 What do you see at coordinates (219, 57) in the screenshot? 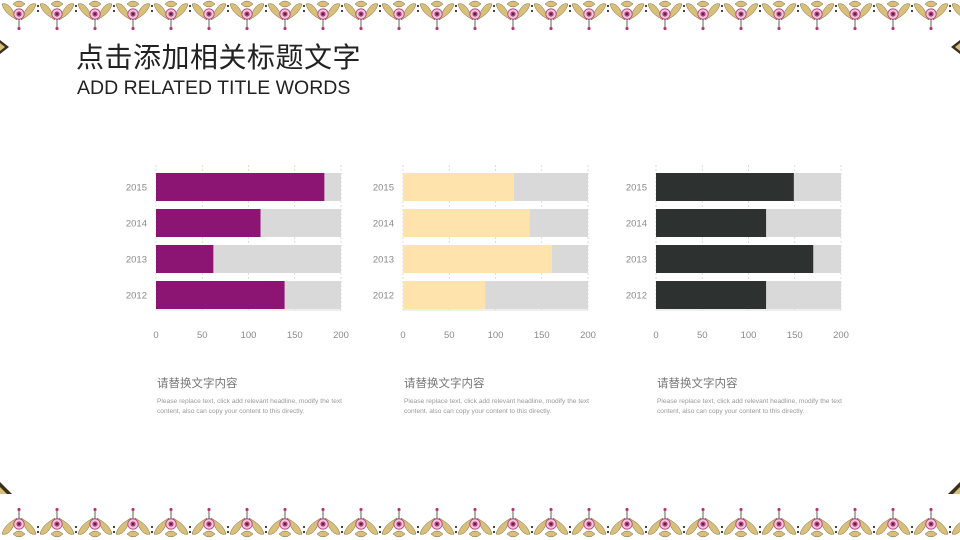
I see `page-title: 点击添加相关标题文字` at bounding box center [219, 57].